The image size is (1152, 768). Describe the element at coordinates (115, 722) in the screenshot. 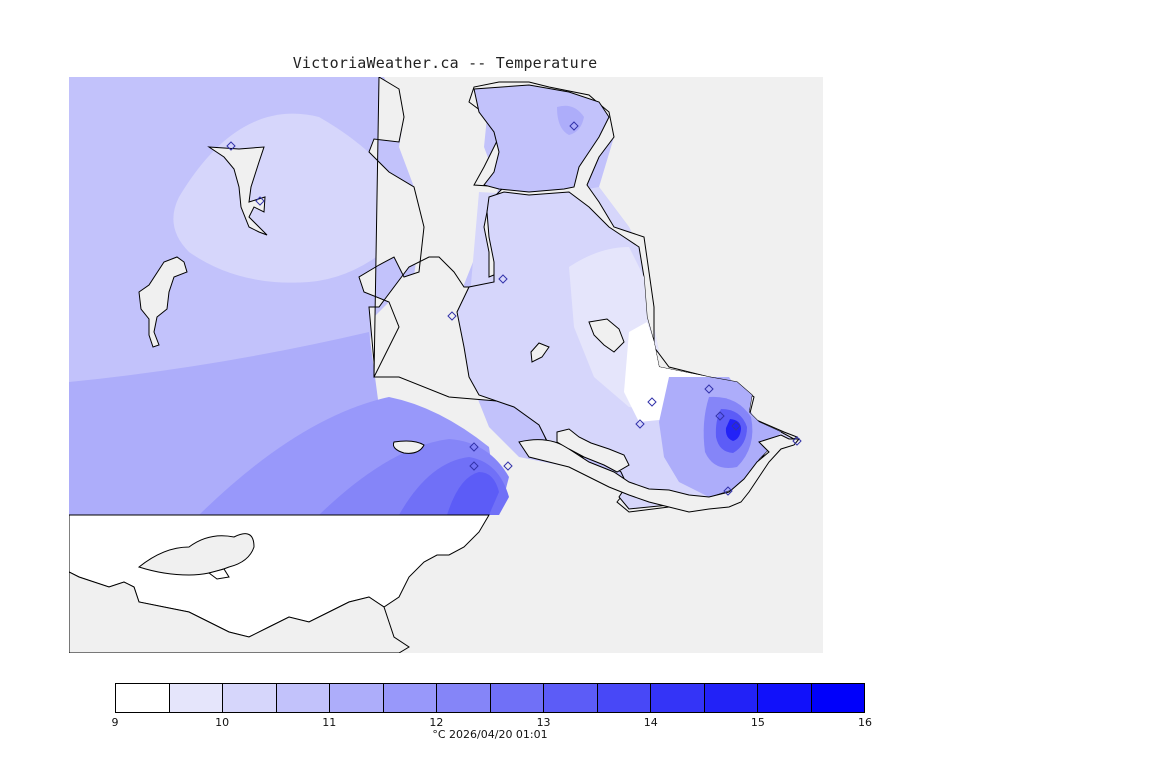

I see `legend-tick-label: 9` at that location.